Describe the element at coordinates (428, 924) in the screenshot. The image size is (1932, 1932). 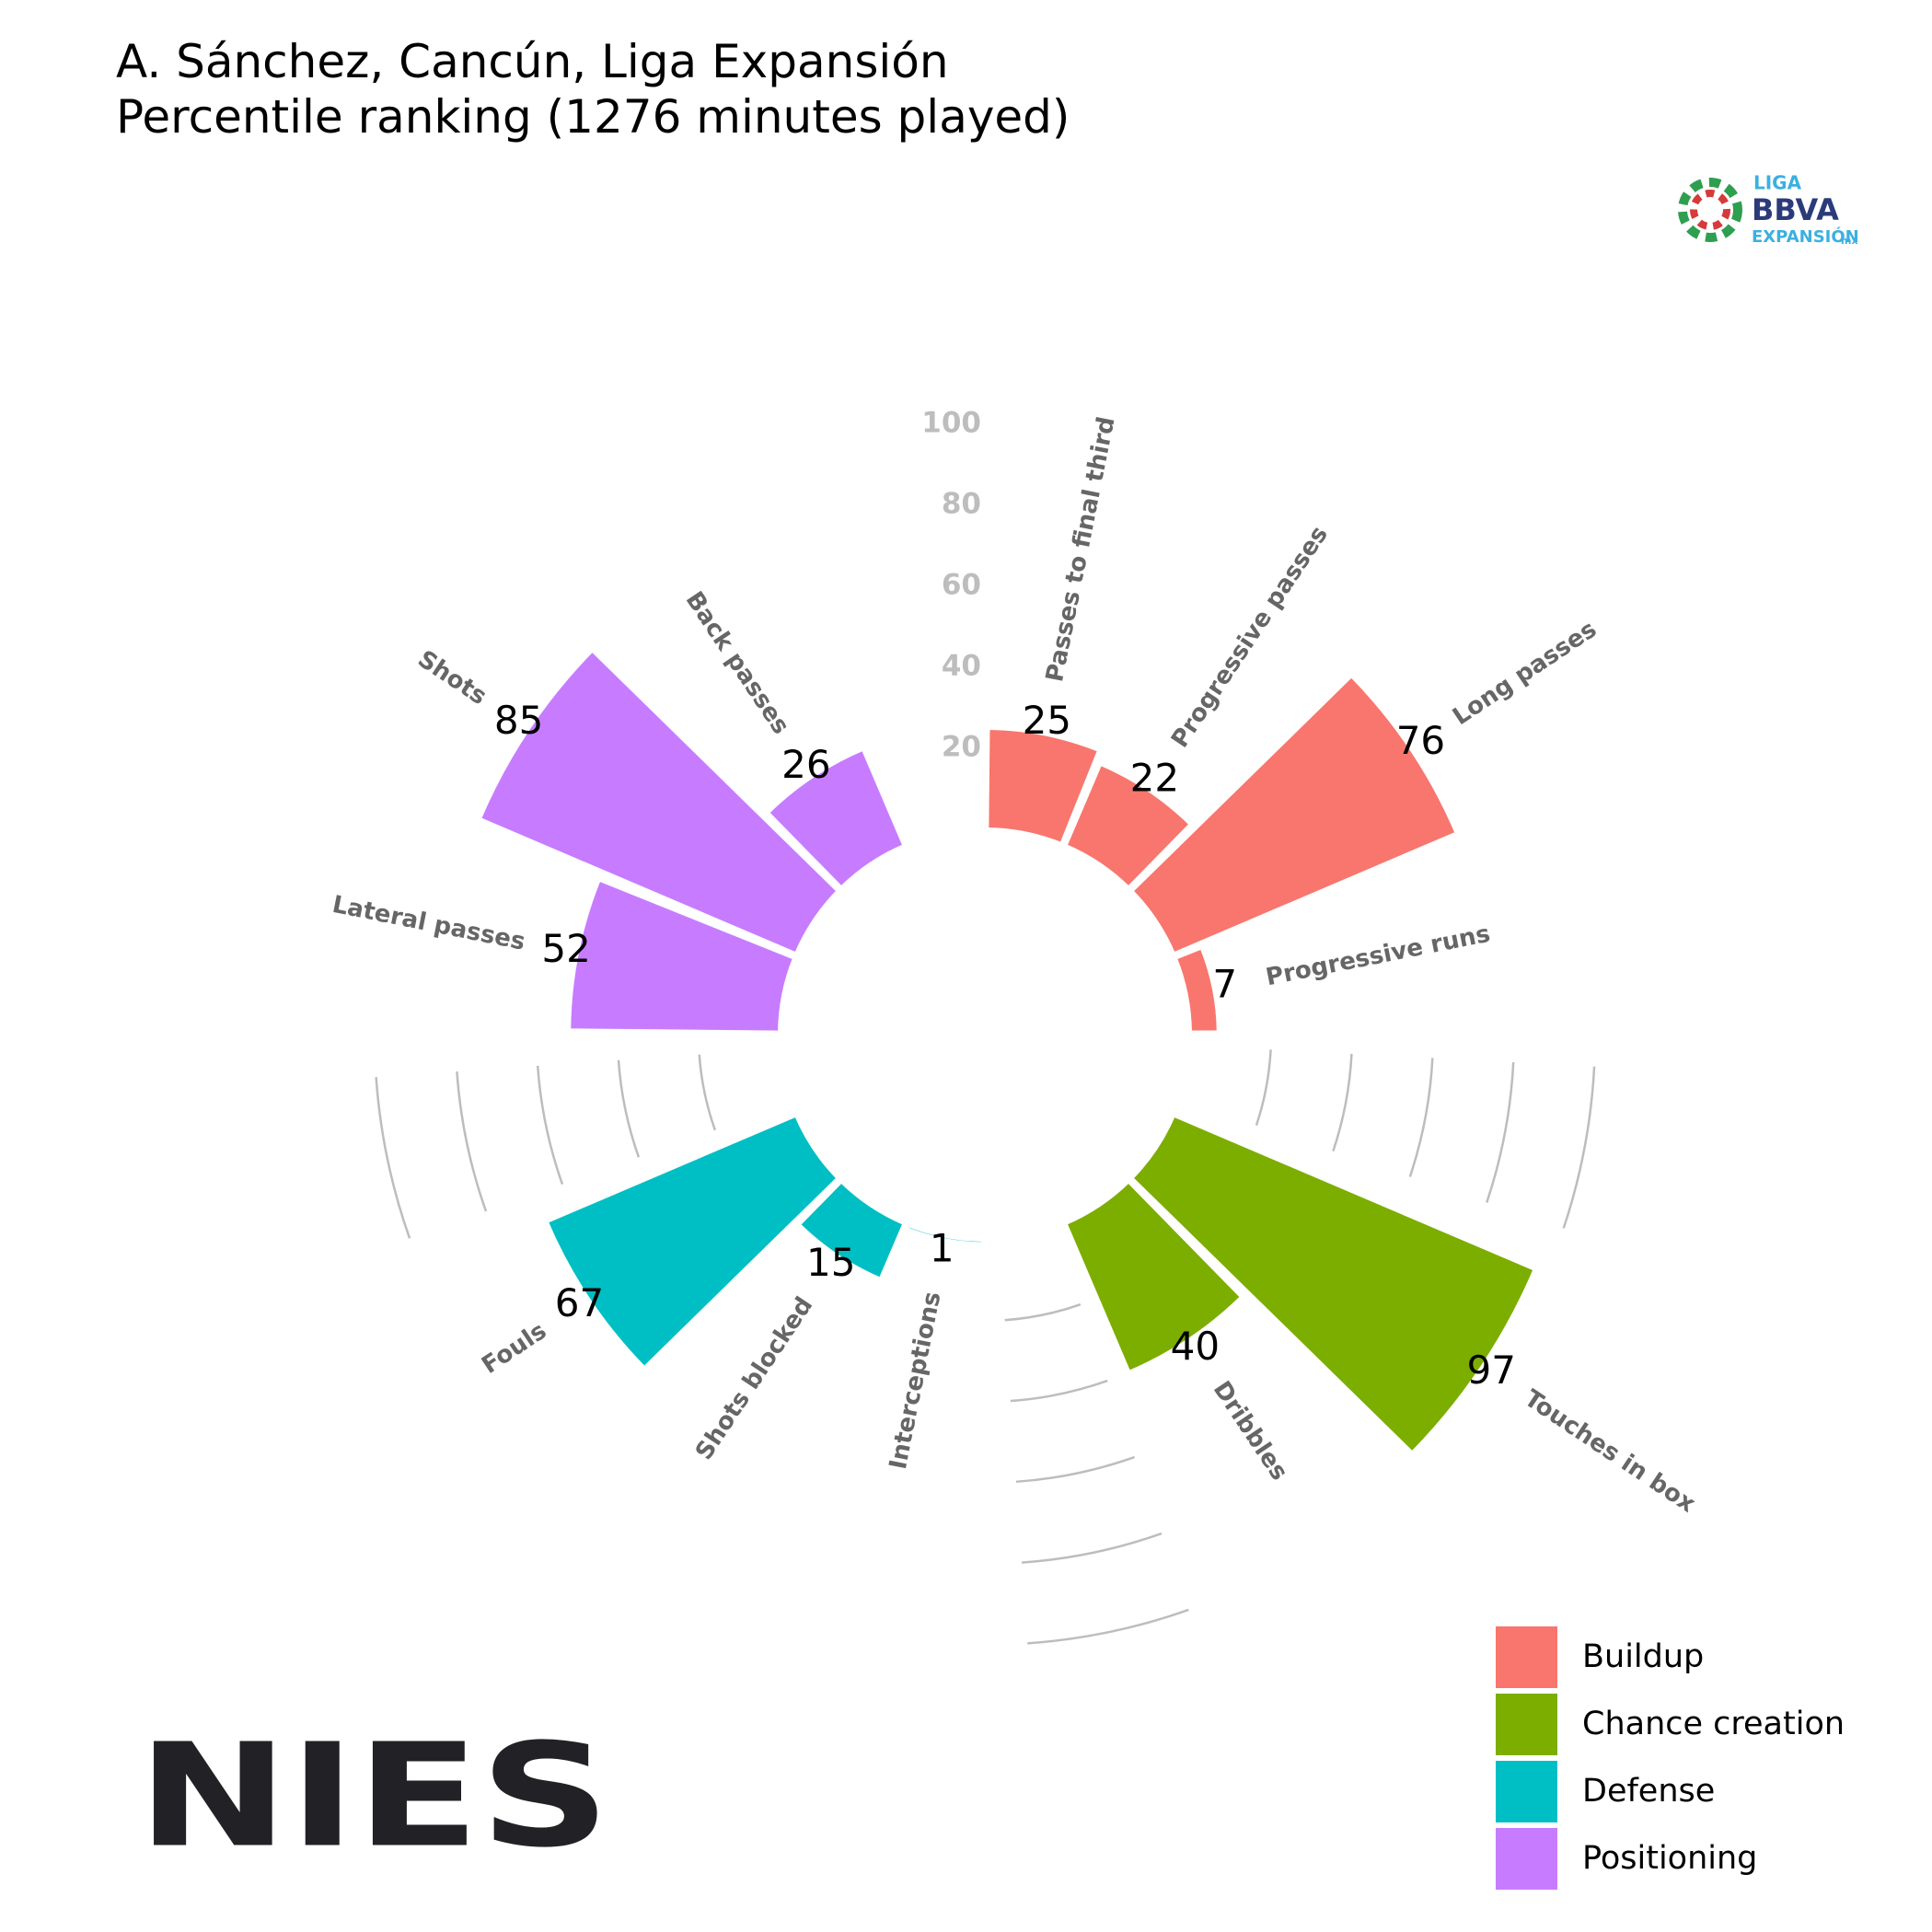
I see `category-label: Lateral passes` at that location.